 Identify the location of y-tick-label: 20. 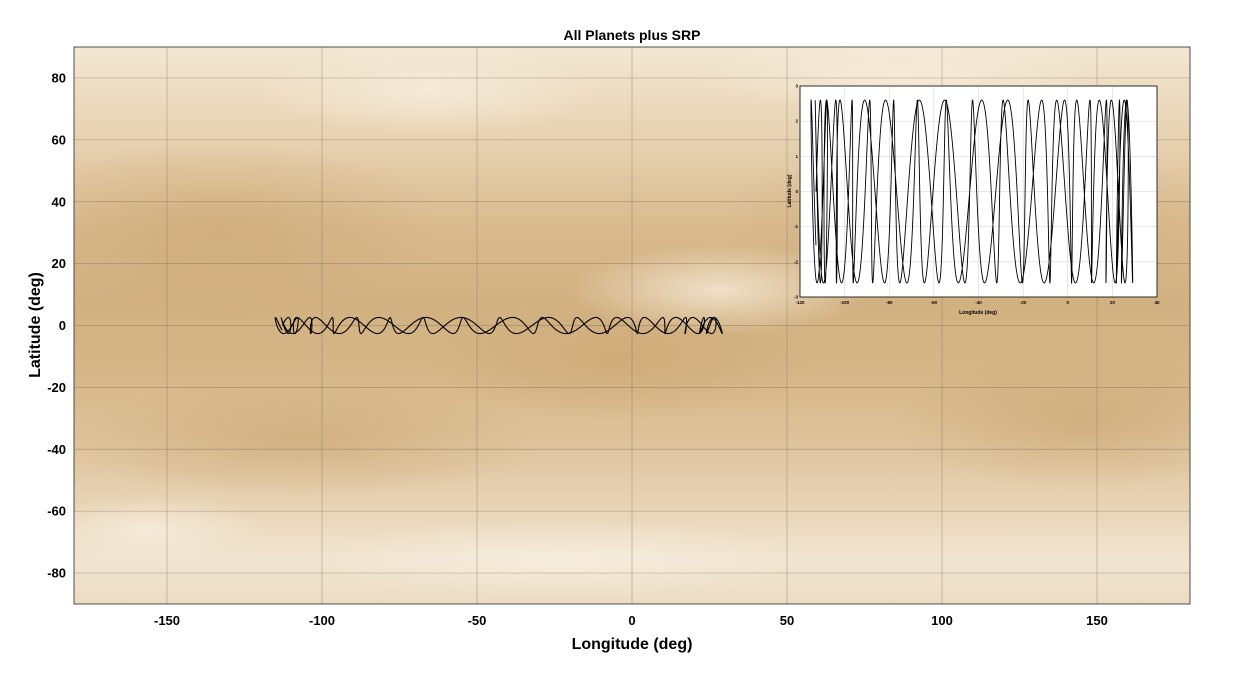
(59, 263).